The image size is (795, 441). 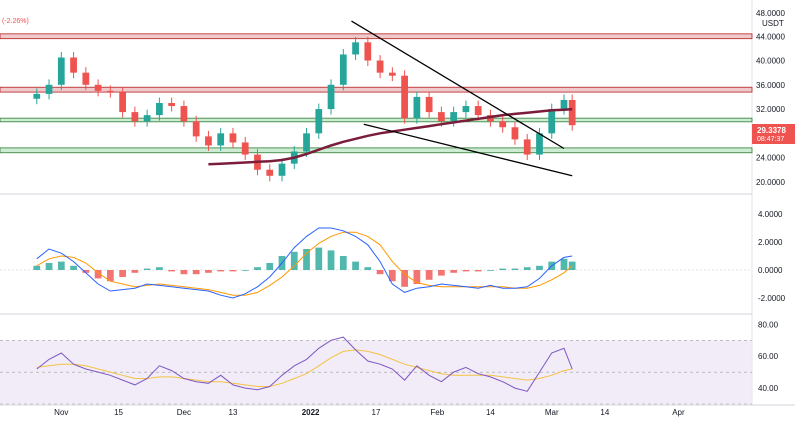 What do you see at coordinates (376, 150) in the screenshot?
I see `zone-support-lower` at bounding box center [376, 150].